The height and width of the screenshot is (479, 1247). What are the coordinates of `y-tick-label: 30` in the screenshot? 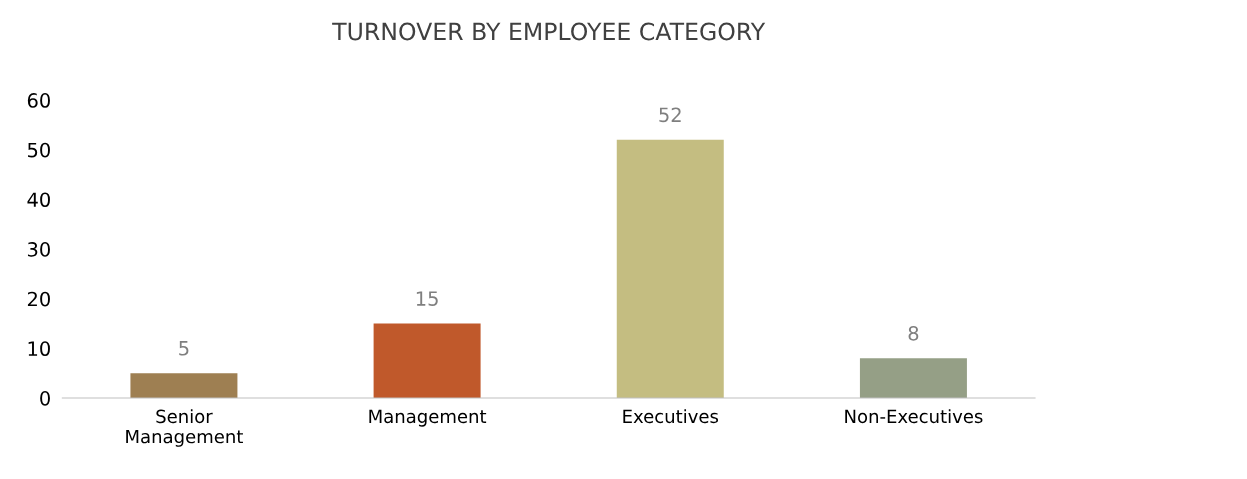 It's located at (38, 249).